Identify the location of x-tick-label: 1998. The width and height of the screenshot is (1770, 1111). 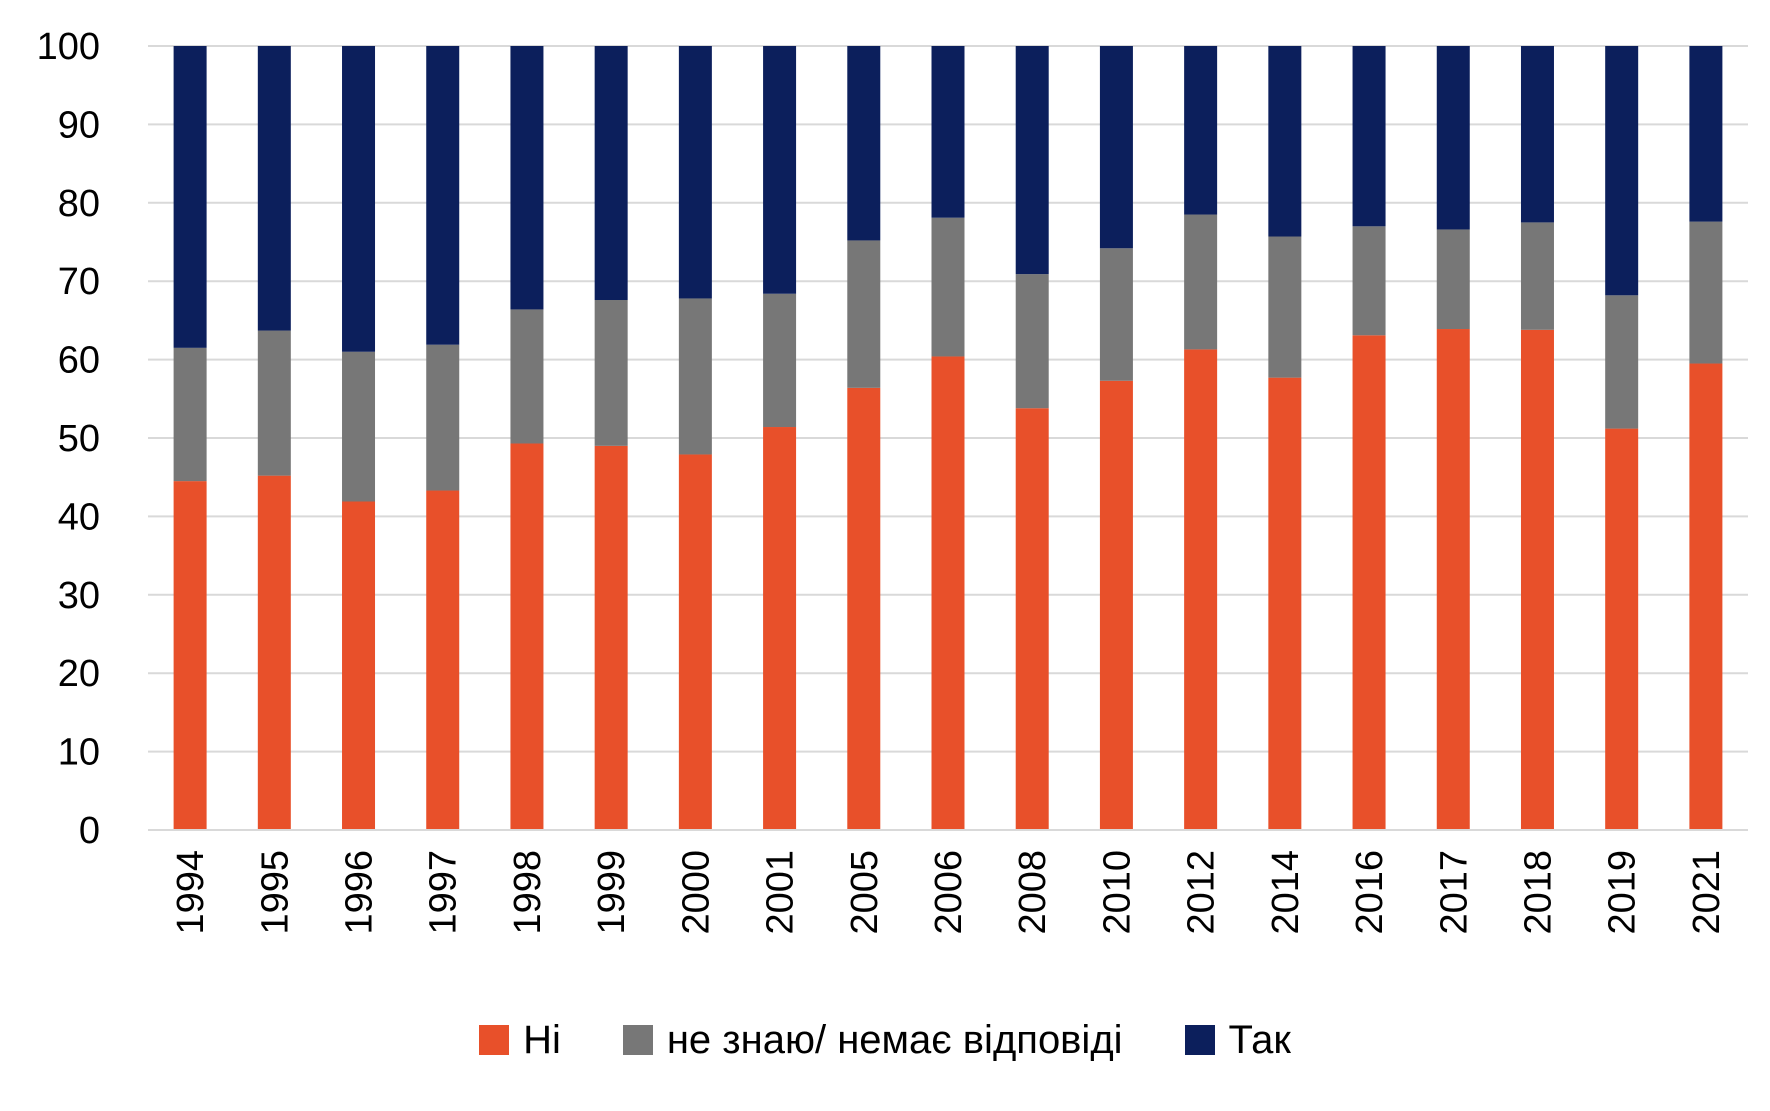
(528, 892).